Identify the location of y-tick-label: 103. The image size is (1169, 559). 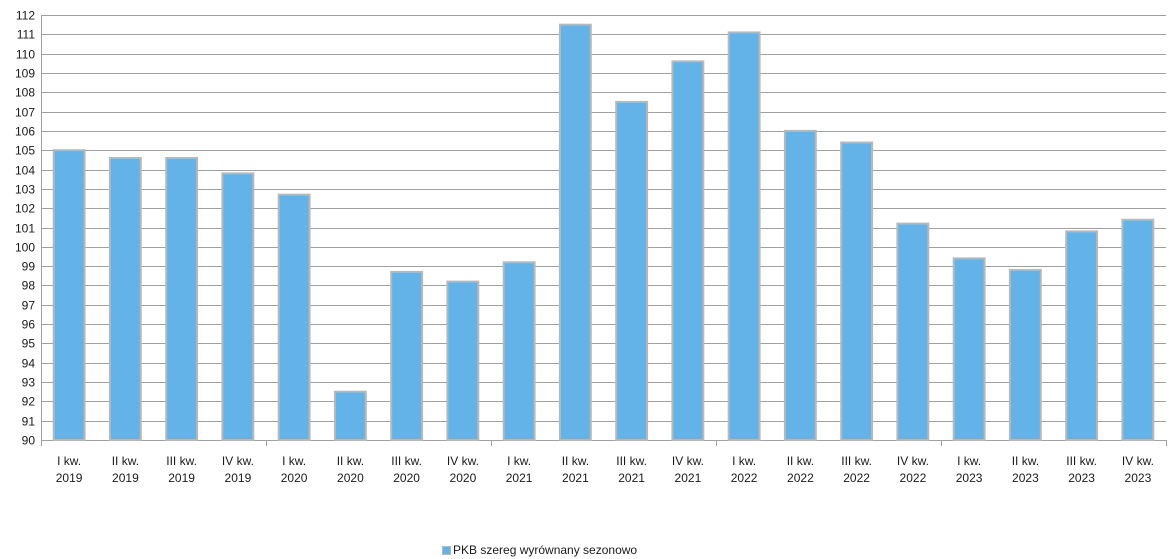
(25, 190).